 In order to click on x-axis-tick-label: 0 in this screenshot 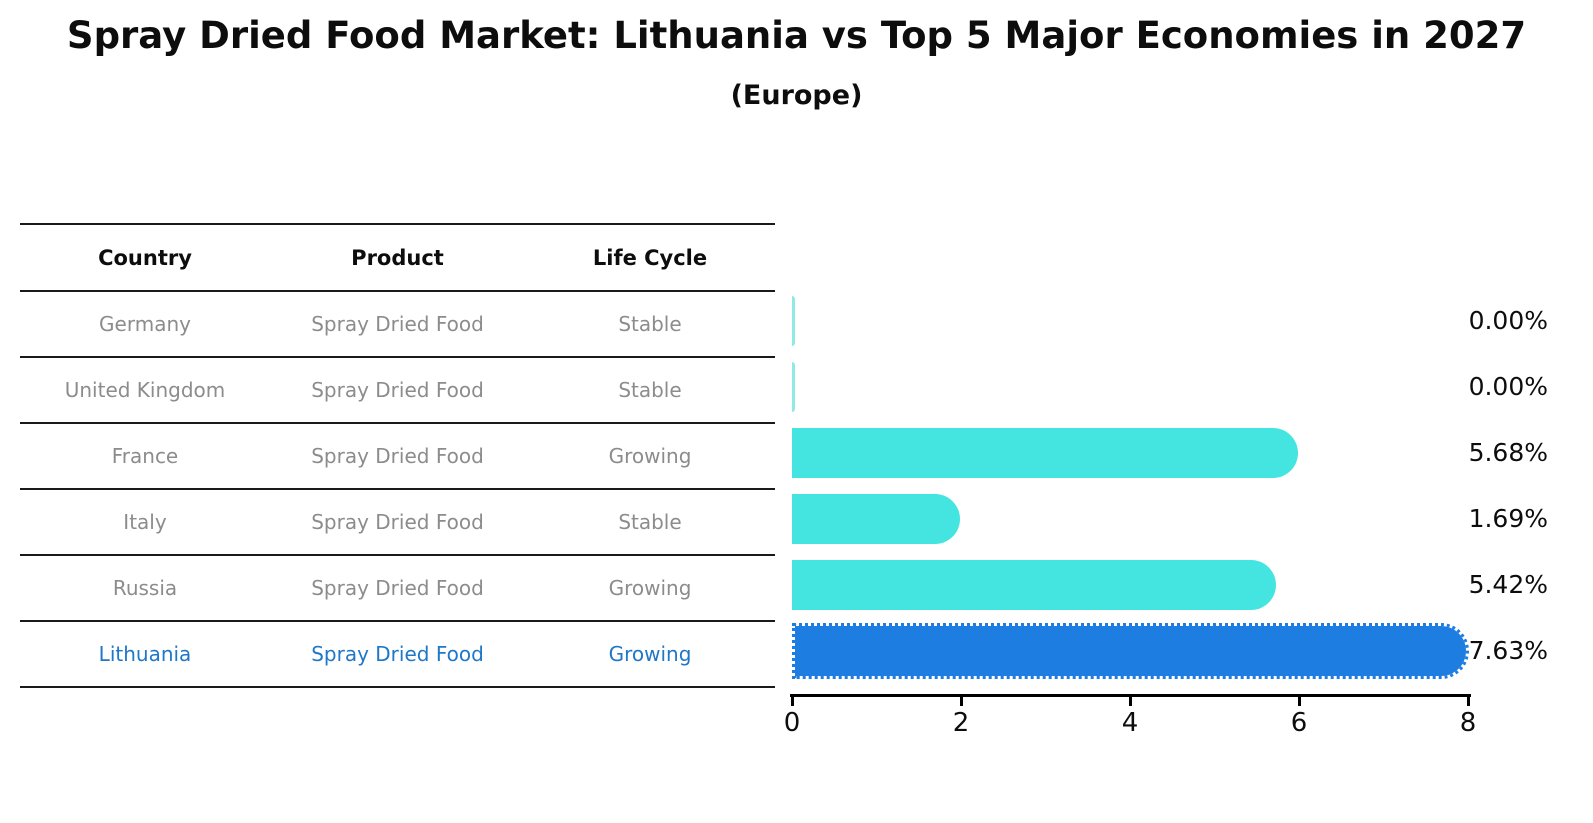, I will do `click(792, 723)`.